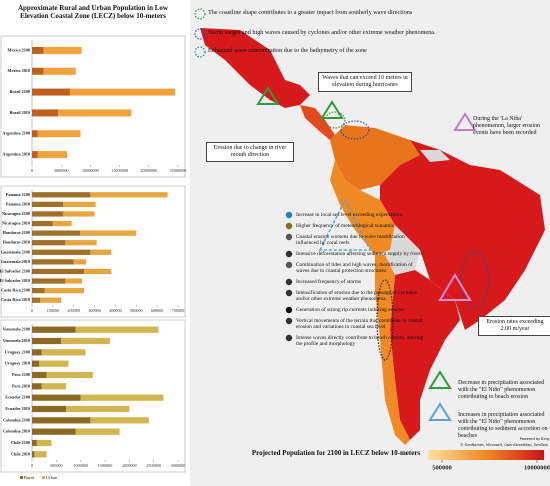 This screenshot has width=550, height=486. Describe the element at coordinates (61, 170) in the screenshot. I see `x-tick-label: 5000000` at that location.